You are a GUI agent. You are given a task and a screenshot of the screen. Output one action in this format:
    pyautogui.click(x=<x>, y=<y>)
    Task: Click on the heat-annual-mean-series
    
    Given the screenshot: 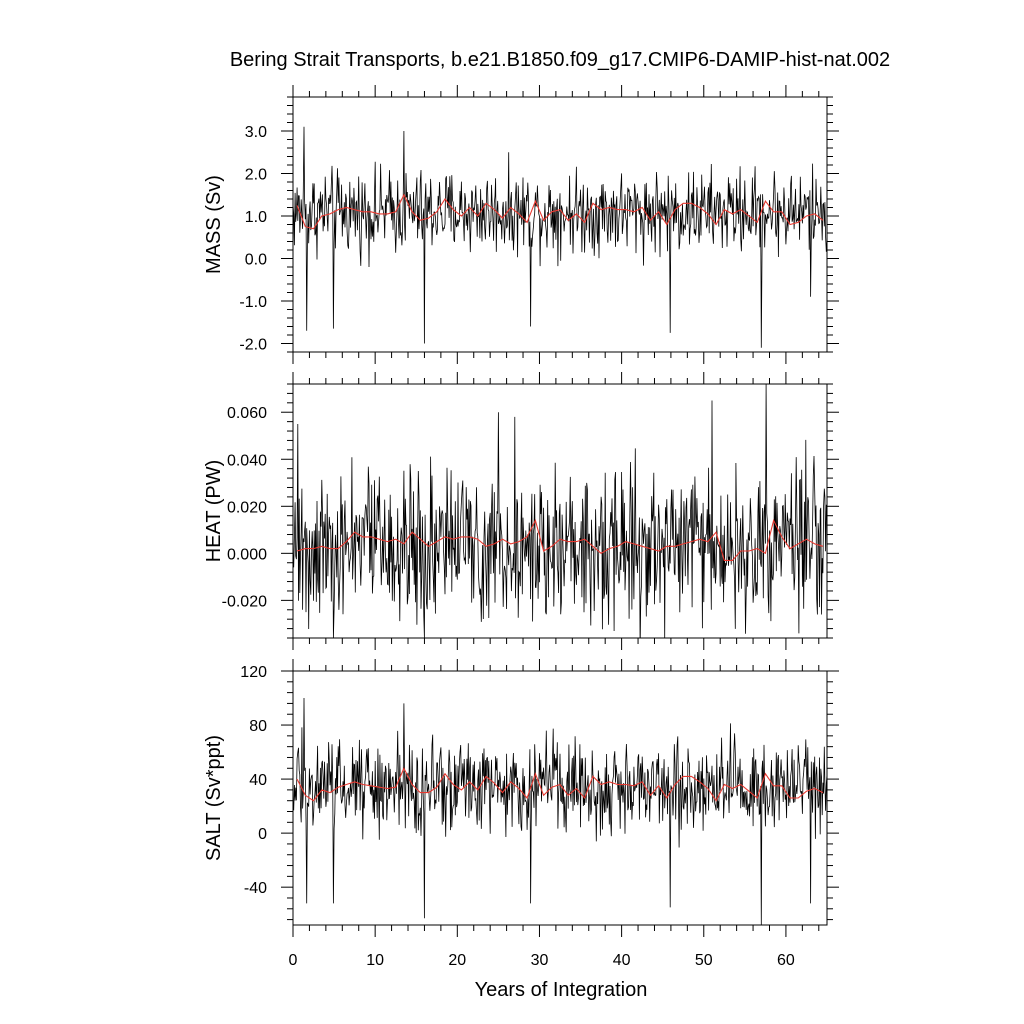 What is the action you would take?
    pyautogui.click(x=560, y=539)
    